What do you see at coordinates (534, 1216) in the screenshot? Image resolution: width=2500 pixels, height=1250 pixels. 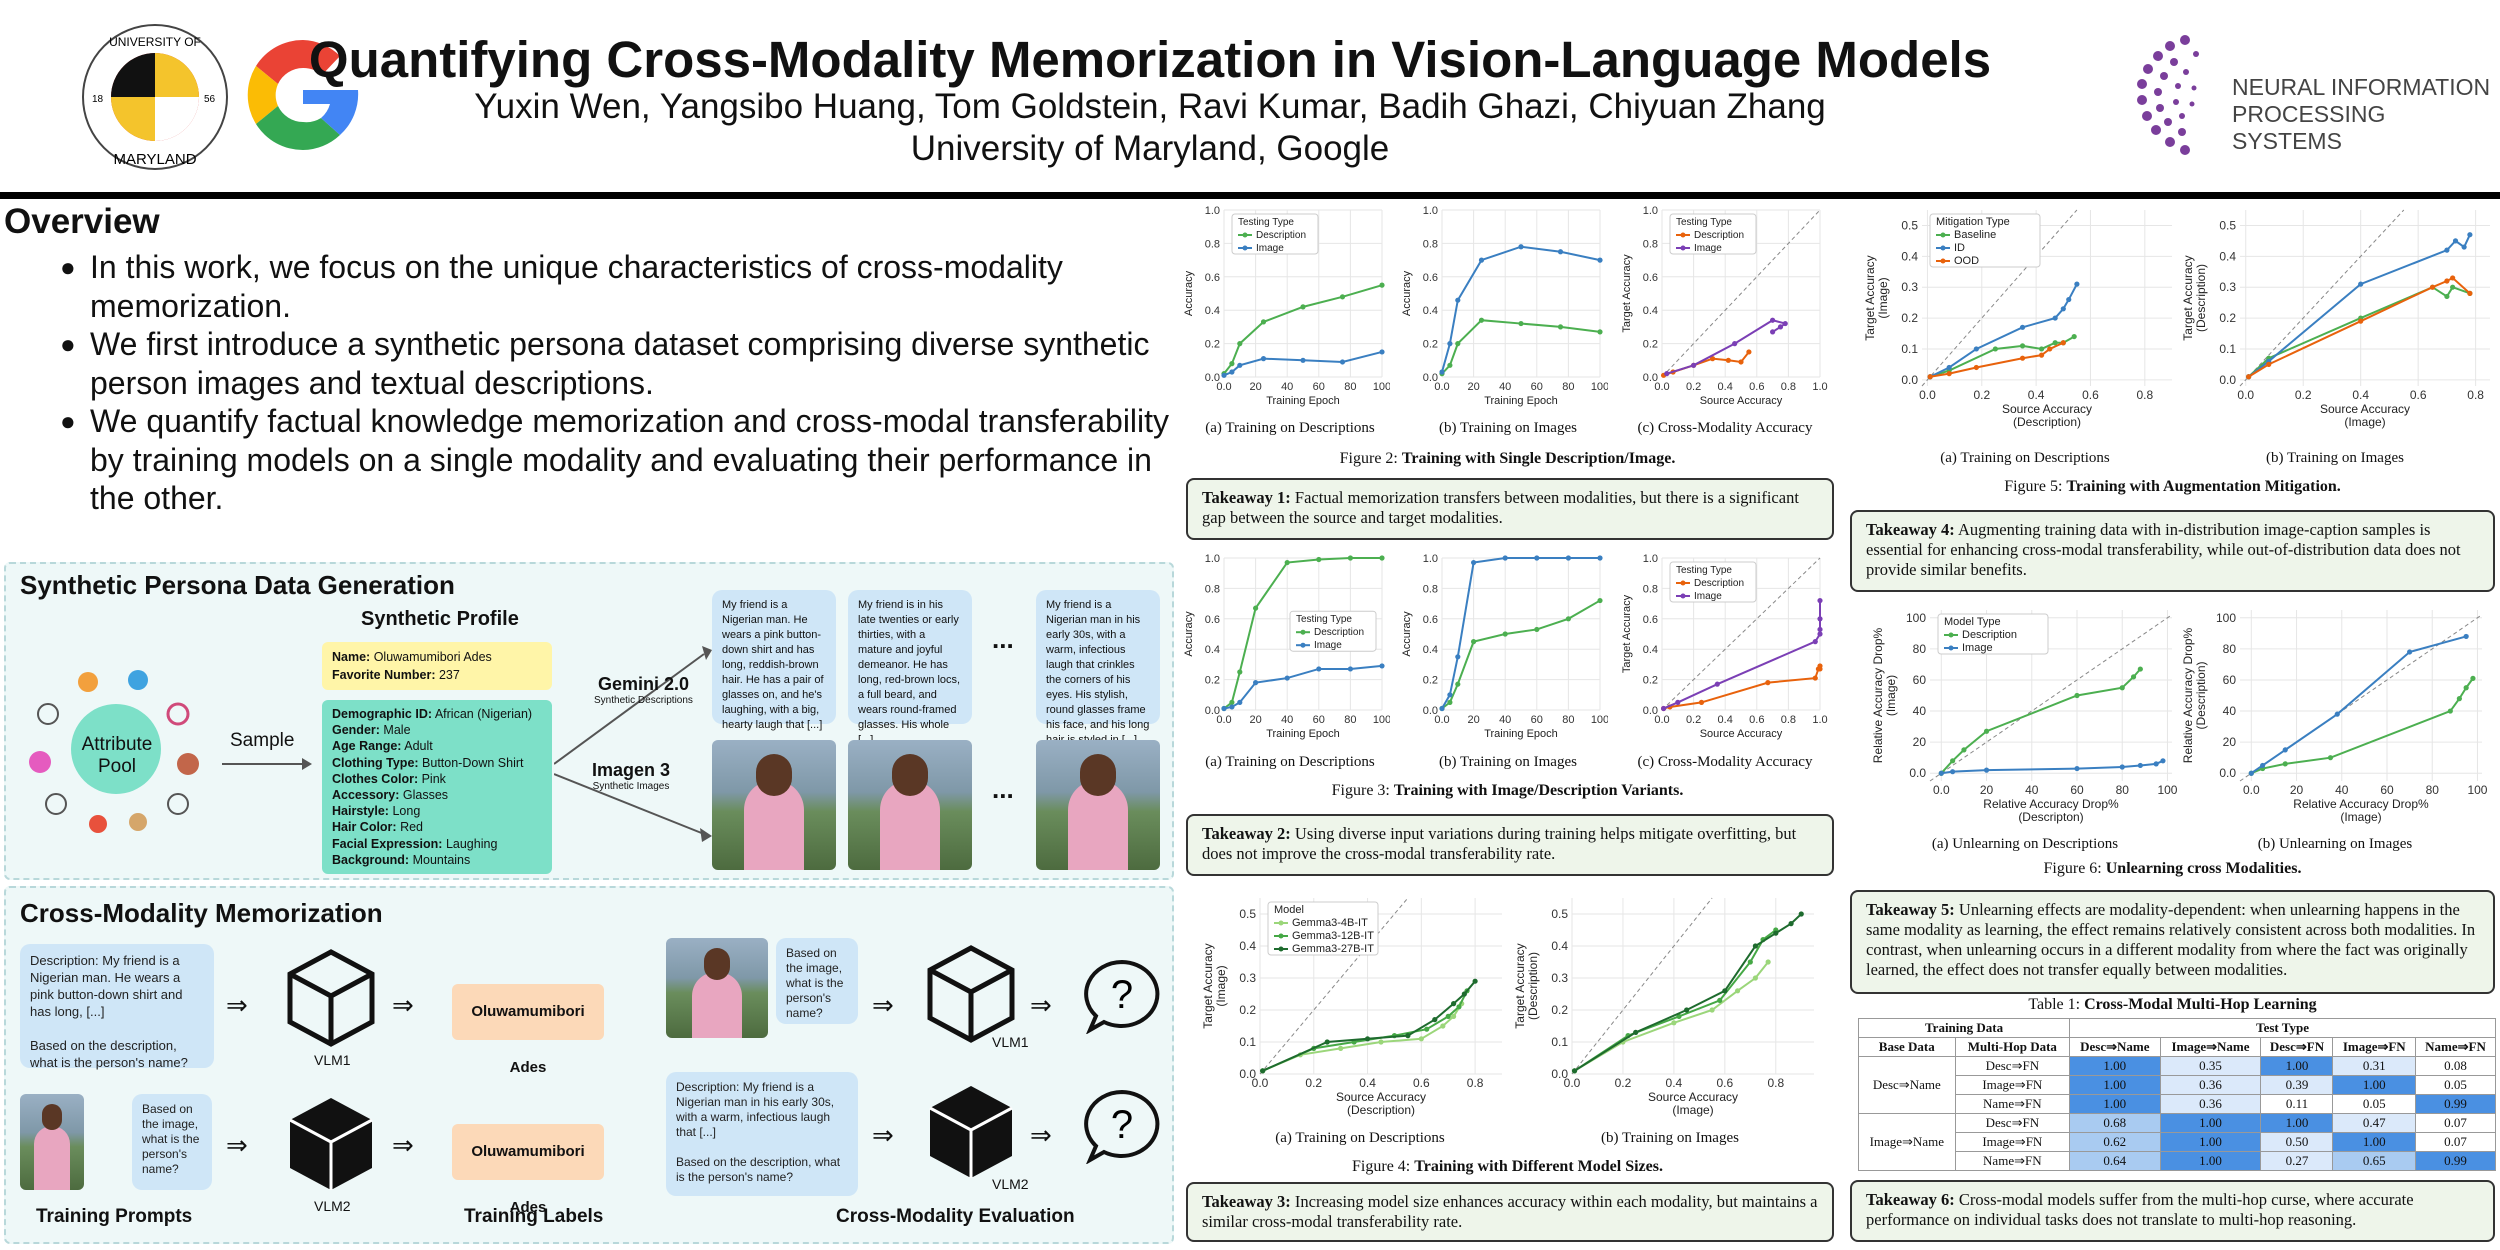 I see `training-labels-label: Training Labels` at bounding box center [534, 1216].